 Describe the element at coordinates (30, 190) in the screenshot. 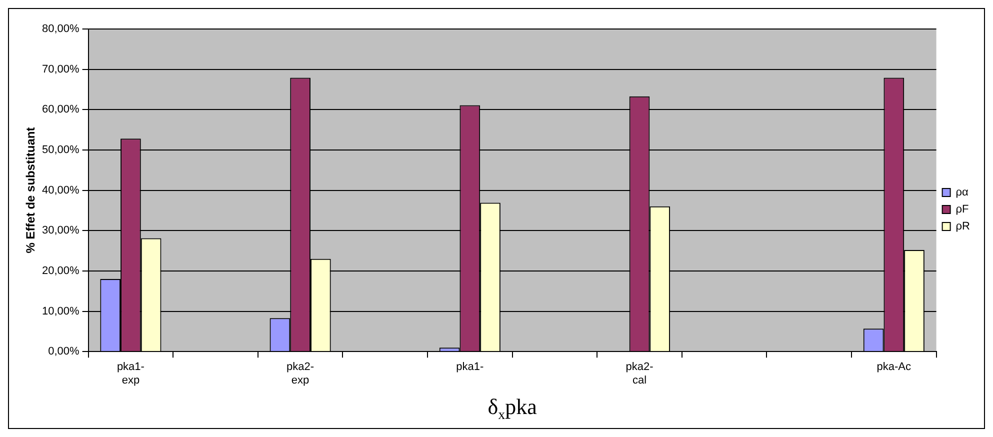

I see `y-axis-title: % Effet de substituant` at that location.